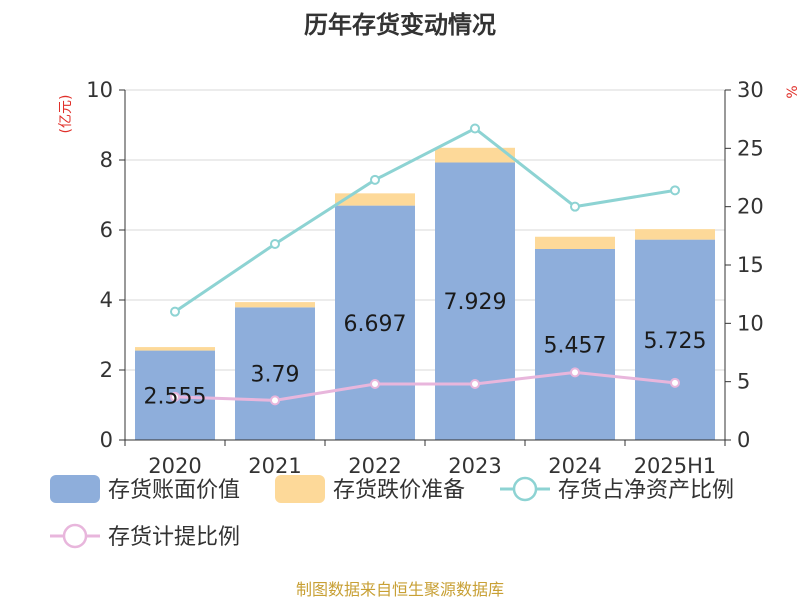  I want to click on bar-value-label: 2.555, so click(175, 396).